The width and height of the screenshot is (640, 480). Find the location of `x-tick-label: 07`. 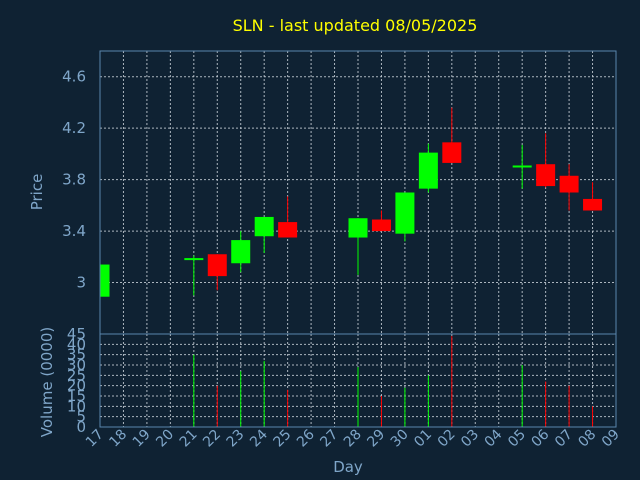

x-tick-label: 07 is located at coordinates (564, 439).